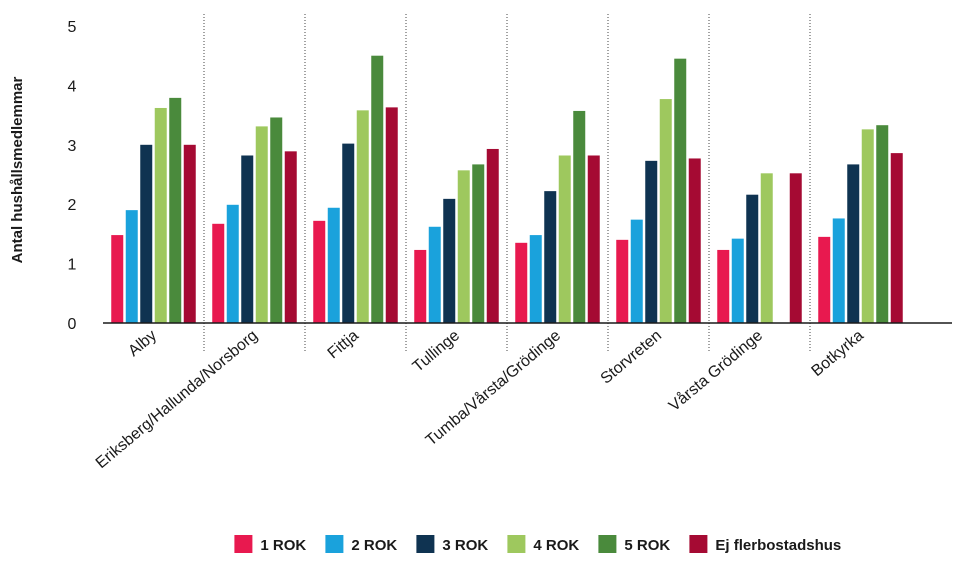  Describe the element at coordinates (374, 545) in the screenshot. I see `legend-label: 2 ROK` at that location.